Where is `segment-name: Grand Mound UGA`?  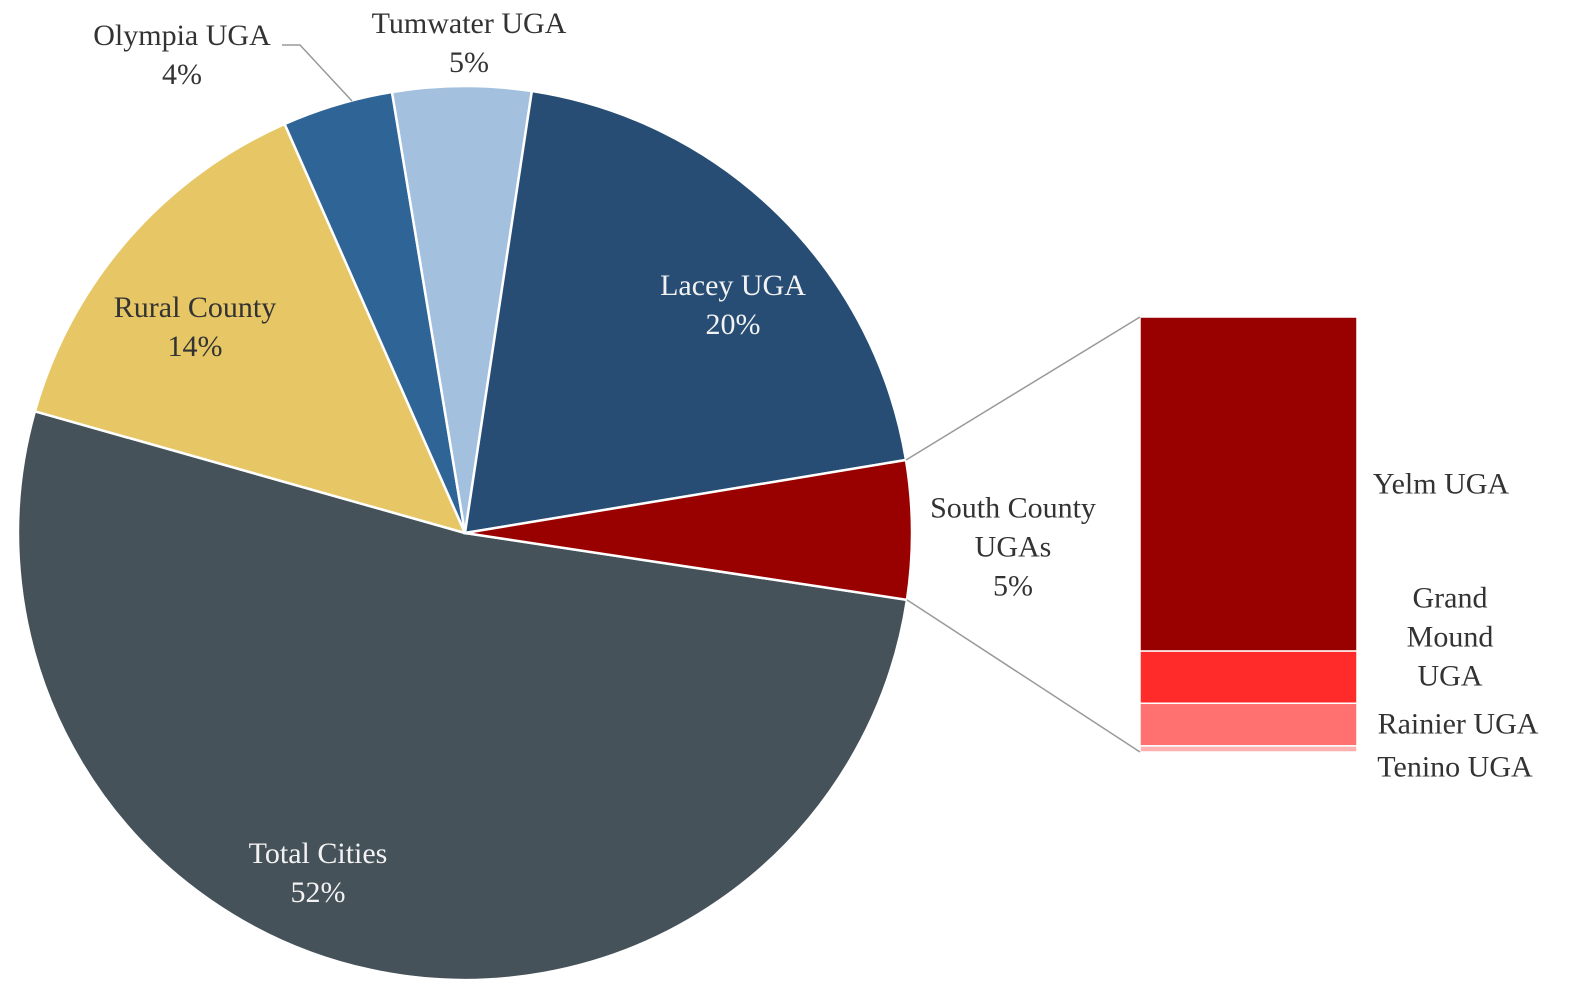
segment-name: Grand Mound UGA is located at coordinates (1450, 637).